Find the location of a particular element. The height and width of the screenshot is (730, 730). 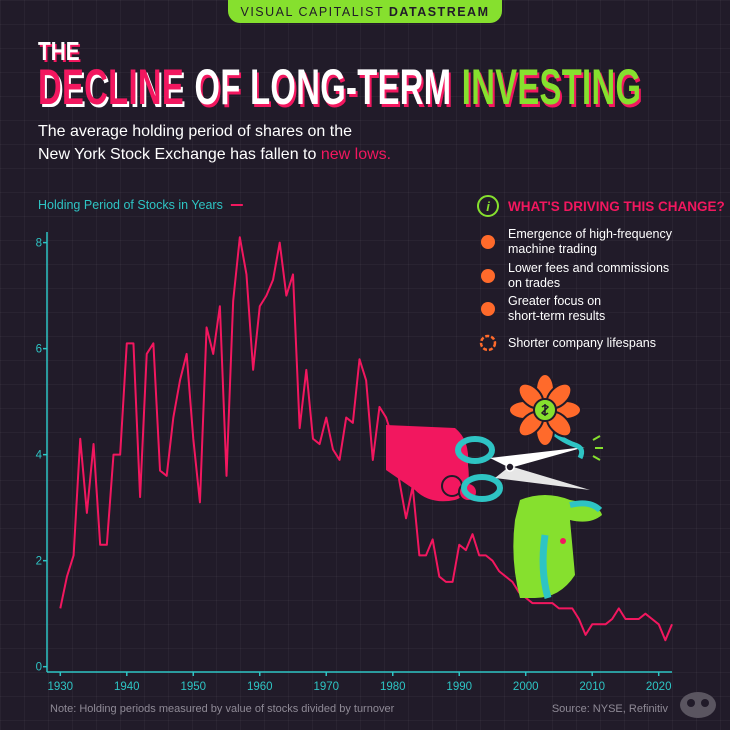

sidebar-item: Greater focus on is located at coordinates (554, 301).